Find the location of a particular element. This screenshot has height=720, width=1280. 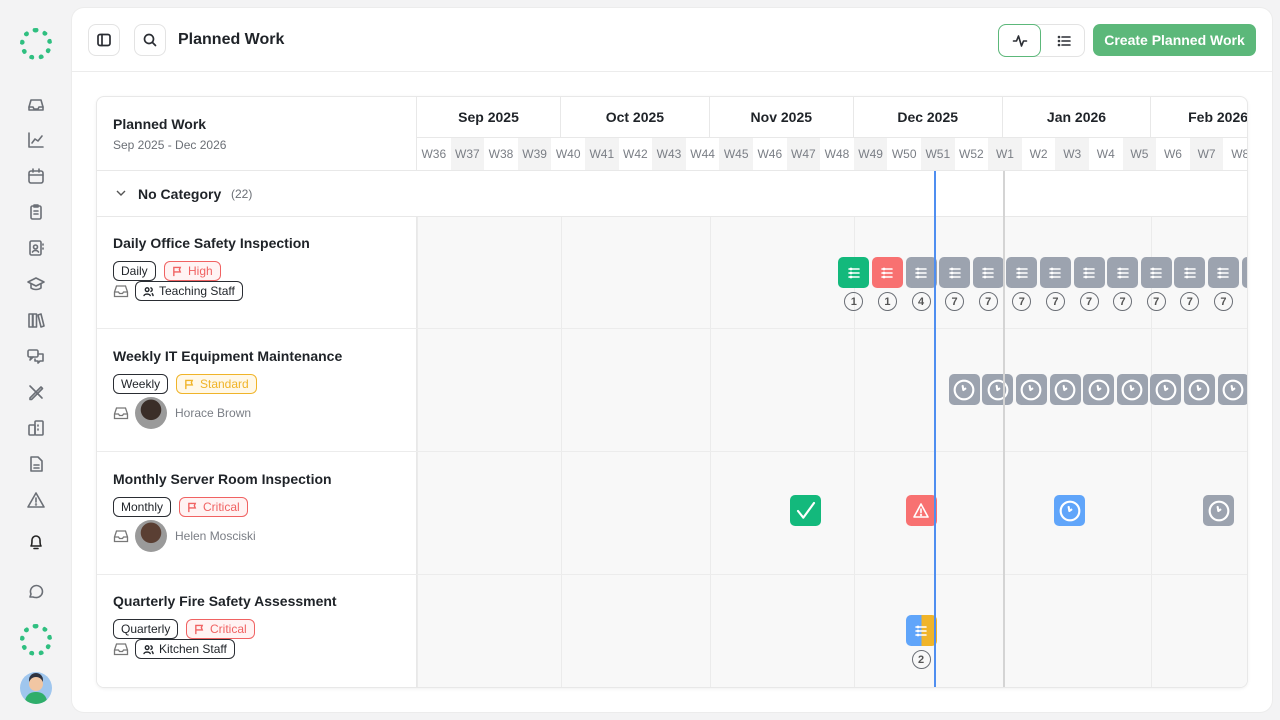

team-icon is located at coordinates (148, 649).